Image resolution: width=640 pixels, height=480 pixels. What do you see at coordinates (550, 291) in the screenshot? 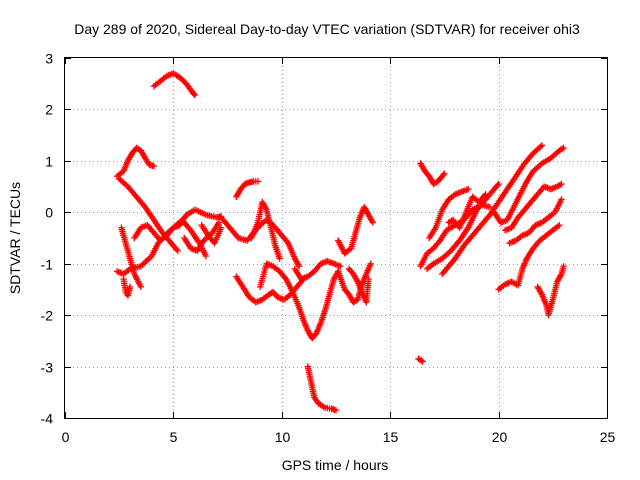
I see `series-arc-ae` at bounding box center [550, 291].